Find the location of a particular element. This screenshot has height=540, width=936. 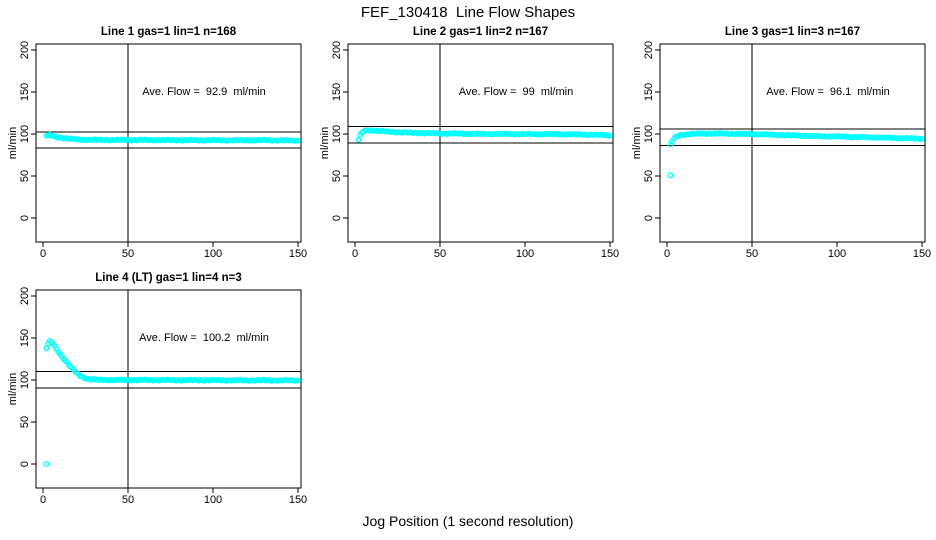

x-axis-title: Jog Position (1 second resolution) is located at coordinates (468, 521).